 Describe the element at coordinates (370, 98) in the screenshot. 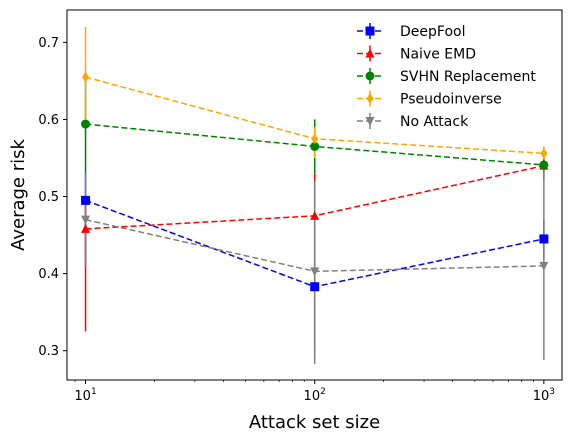

I see `legend-marker-pseudoinverse` at that location.